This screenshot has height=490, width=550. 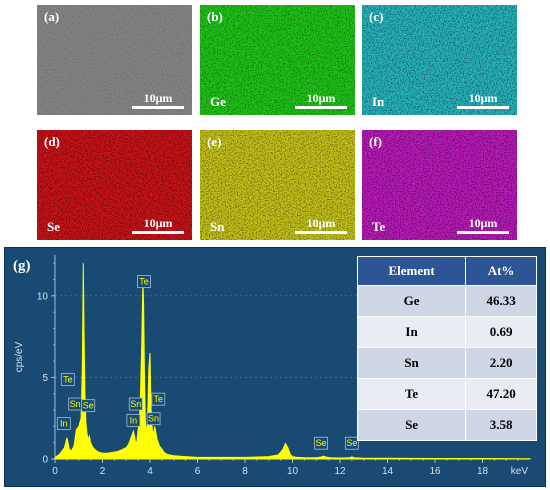 What do you see at coordinates (411, 271) in the screenshot?
I see `header-element: Element` at bounding box center [411, 271].